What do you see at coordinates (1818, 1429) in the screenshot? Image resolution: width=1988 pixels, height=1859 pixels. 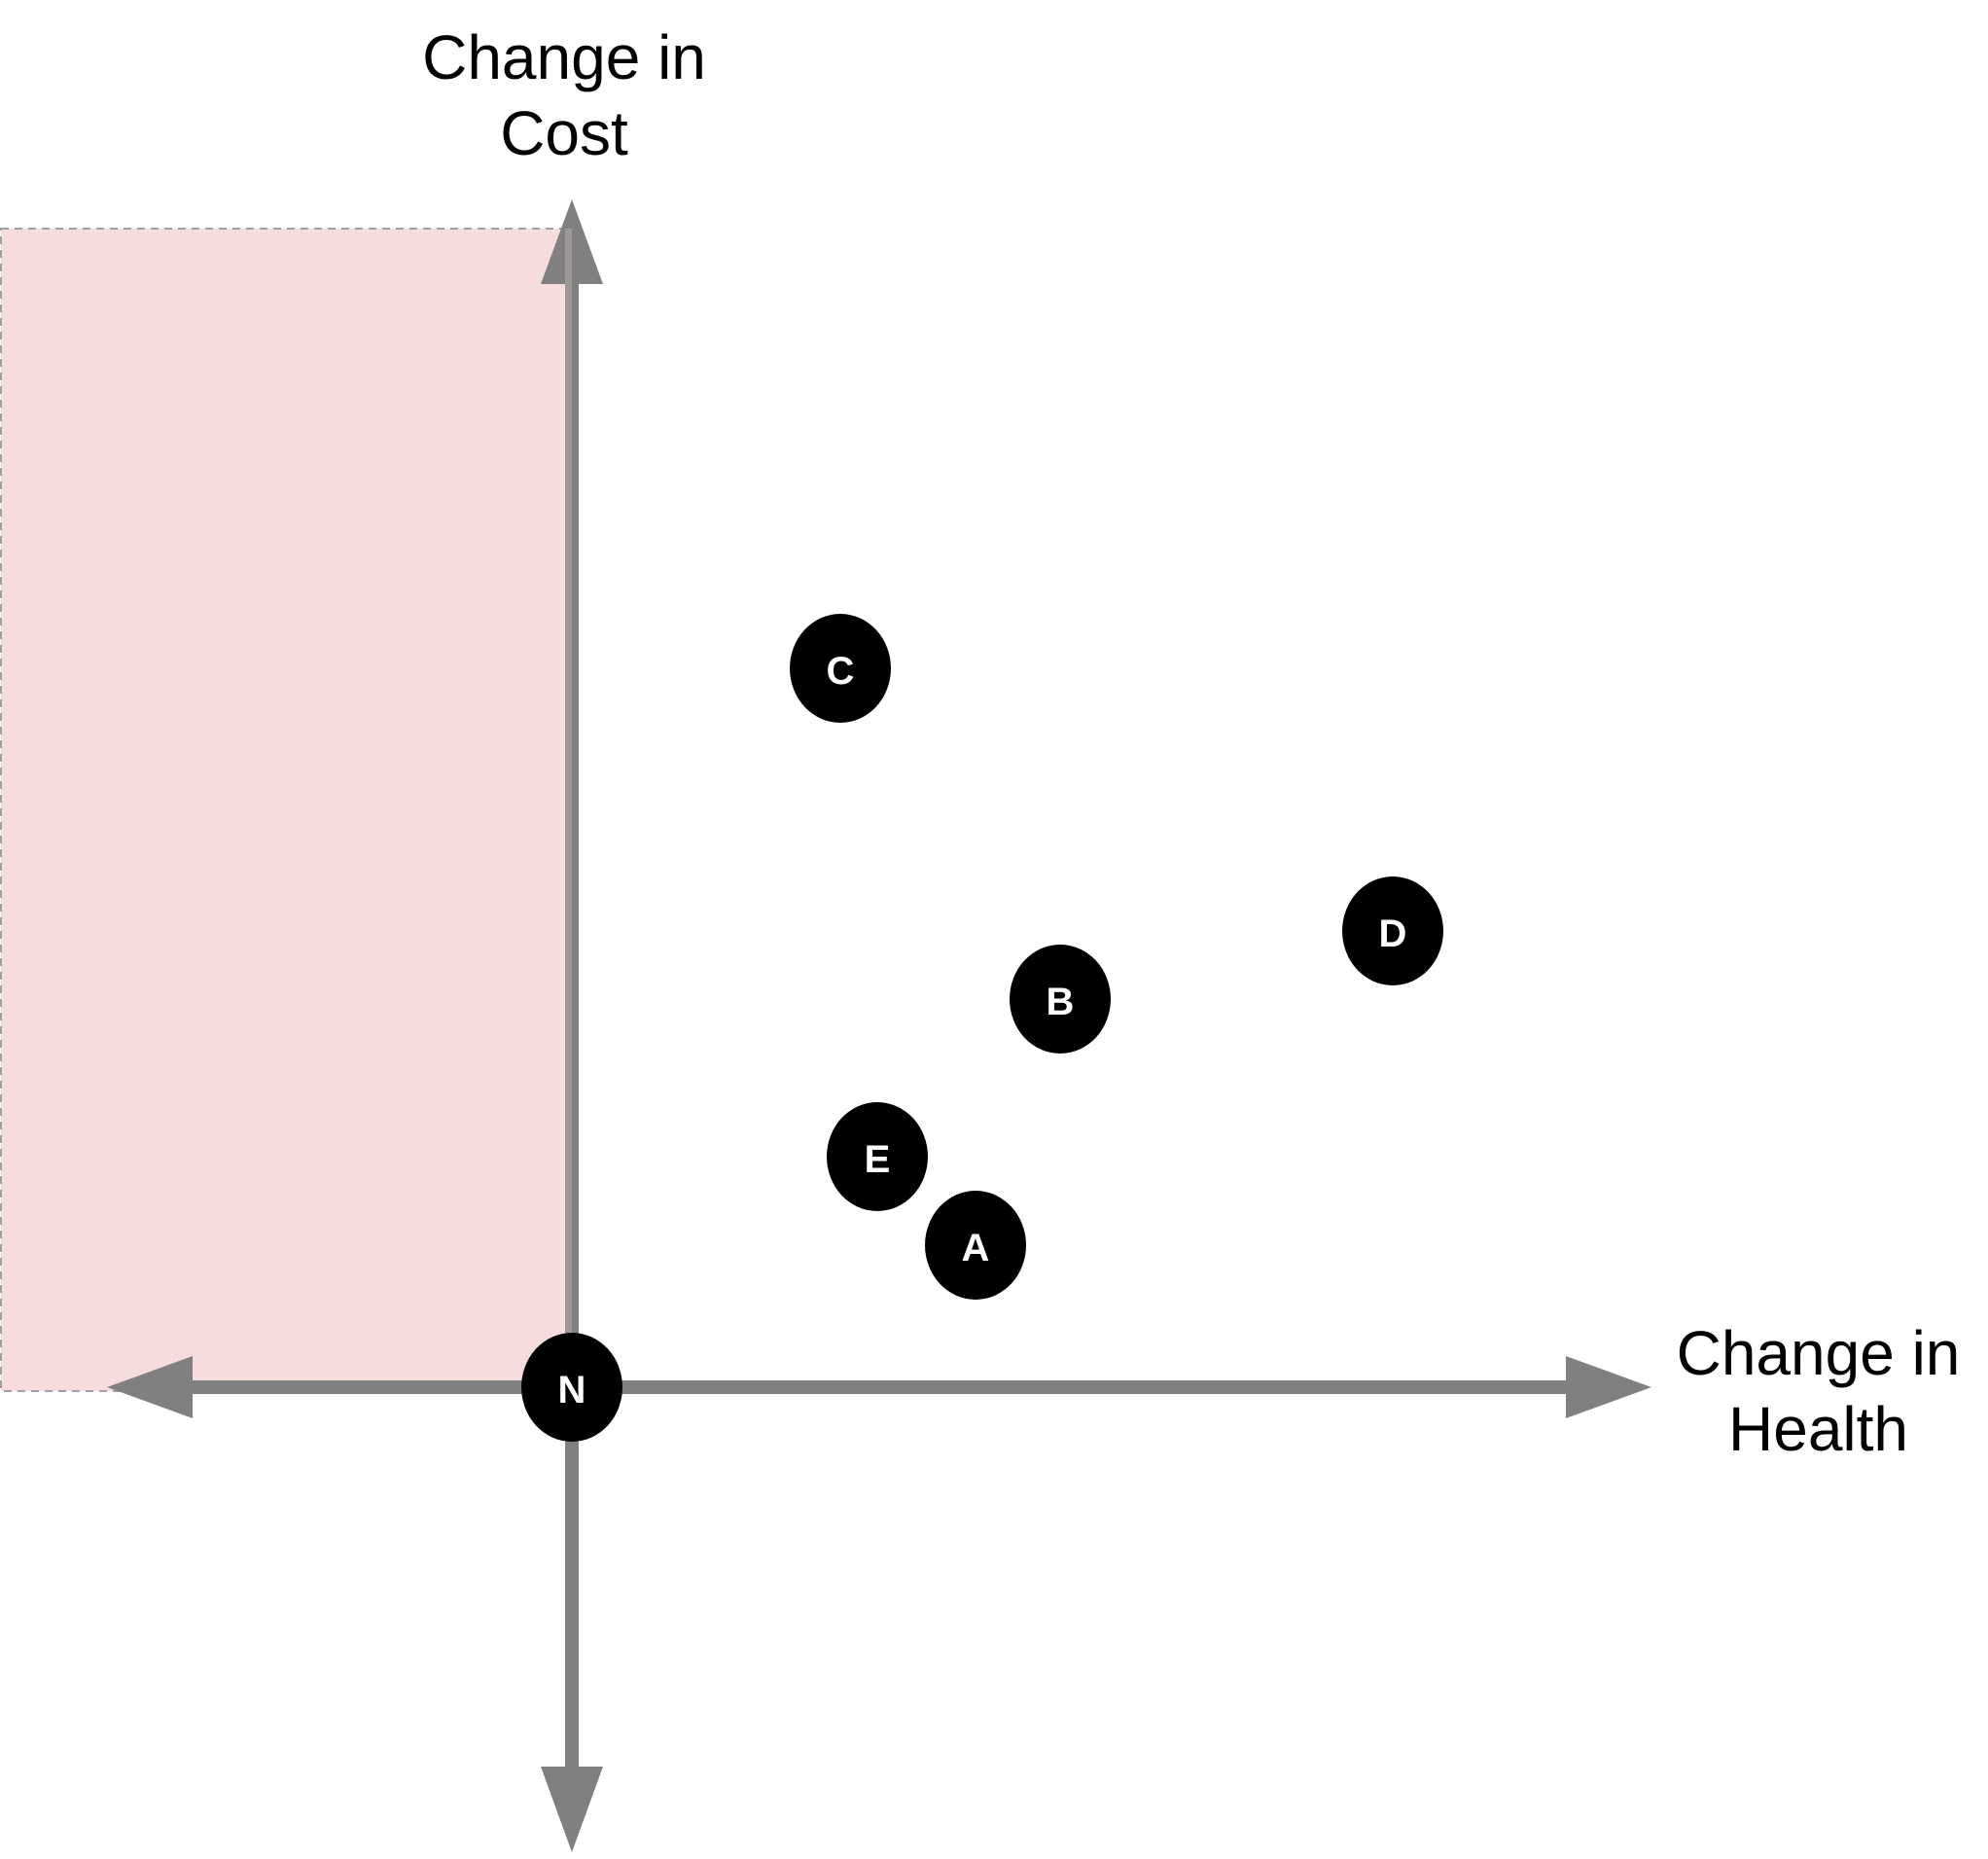 I see `x-axis-title-line2: Health` at bounding box center [1818, 1429].